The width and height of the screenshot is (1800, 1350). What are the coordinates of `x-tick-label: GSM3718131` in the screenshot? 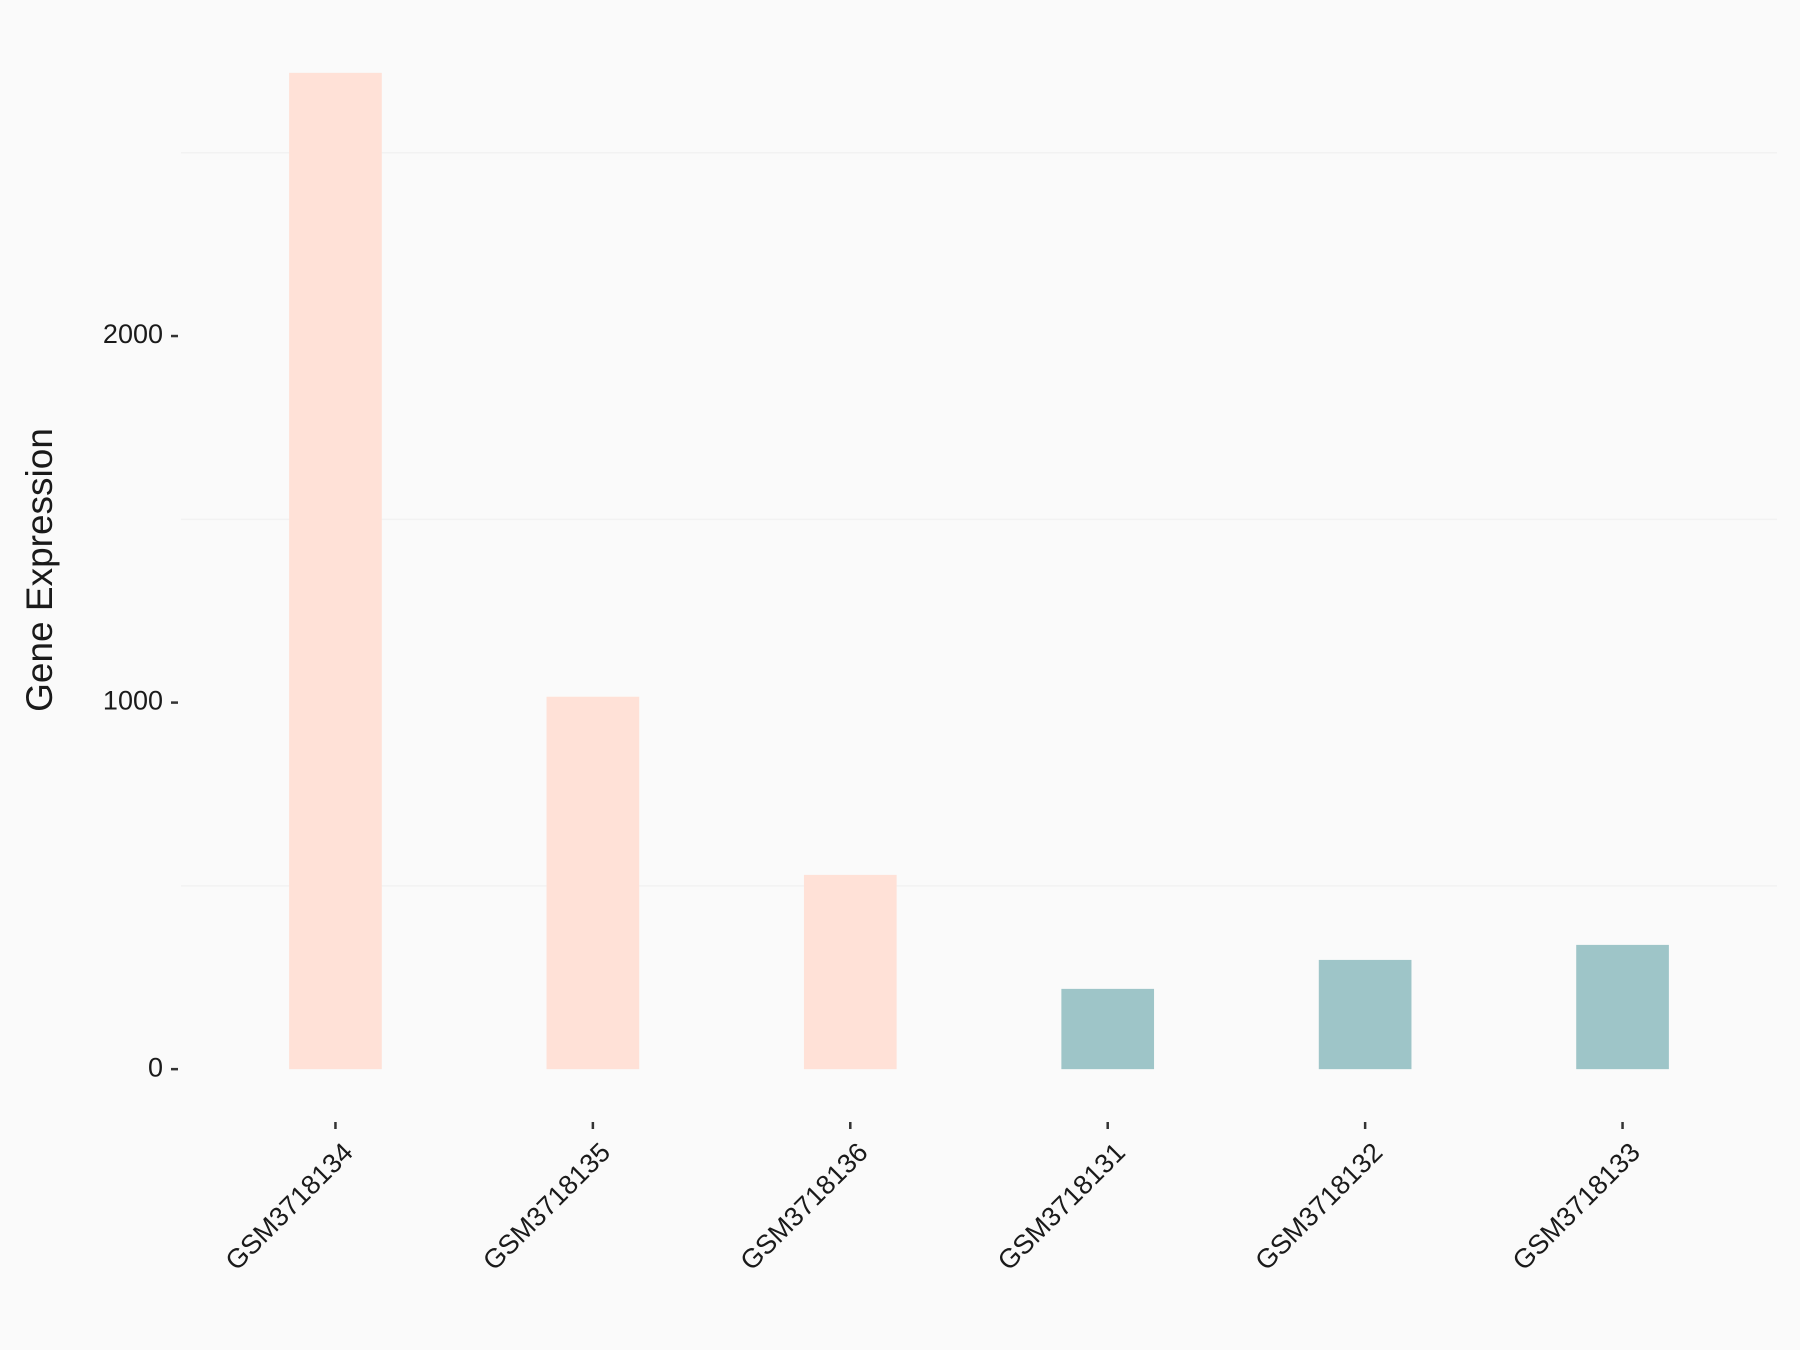 It's located at (1061, 1206).